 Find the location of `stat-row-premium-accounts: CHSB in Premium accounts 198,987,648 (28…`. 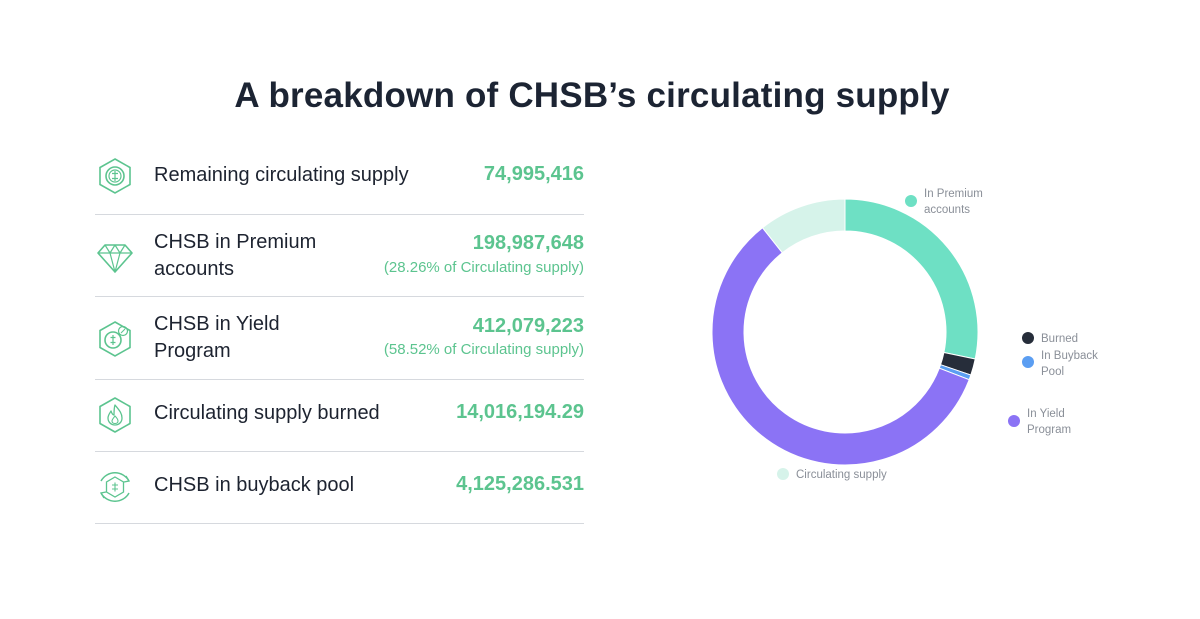

stat-row-premium-accounts: CHSB in Premium accounts 198,987,648 (28… is located at coordinates (339, 256).